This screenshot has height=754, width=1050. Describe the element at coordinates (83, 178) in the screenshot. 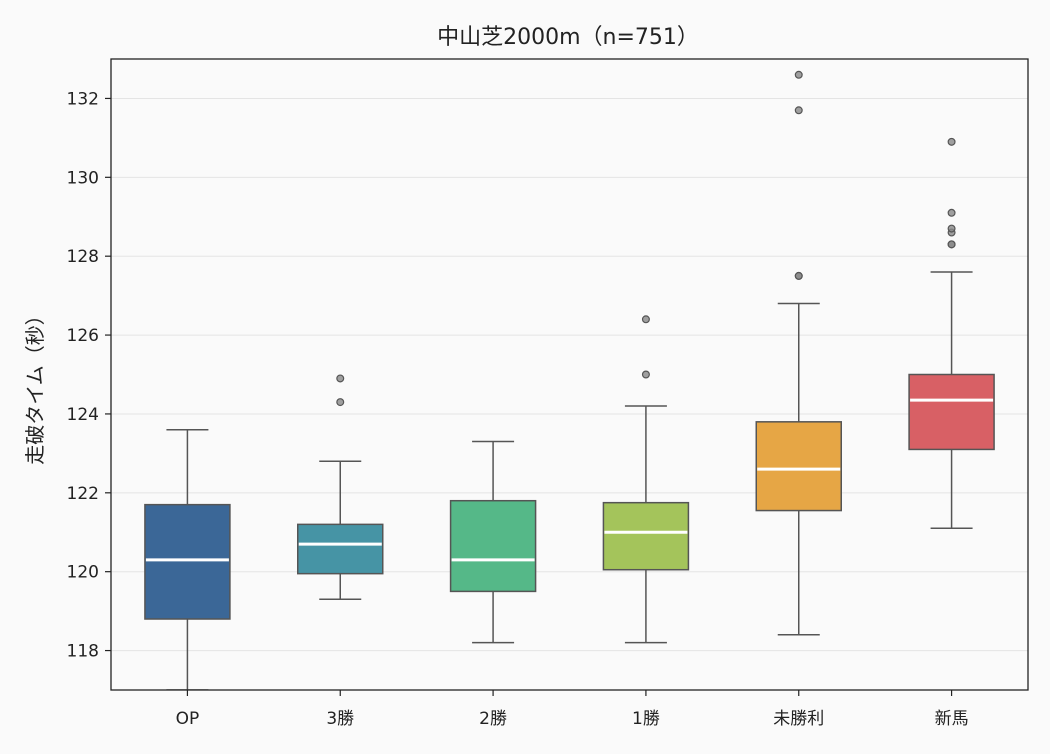

I see `y-tick-label: 130` at that location.